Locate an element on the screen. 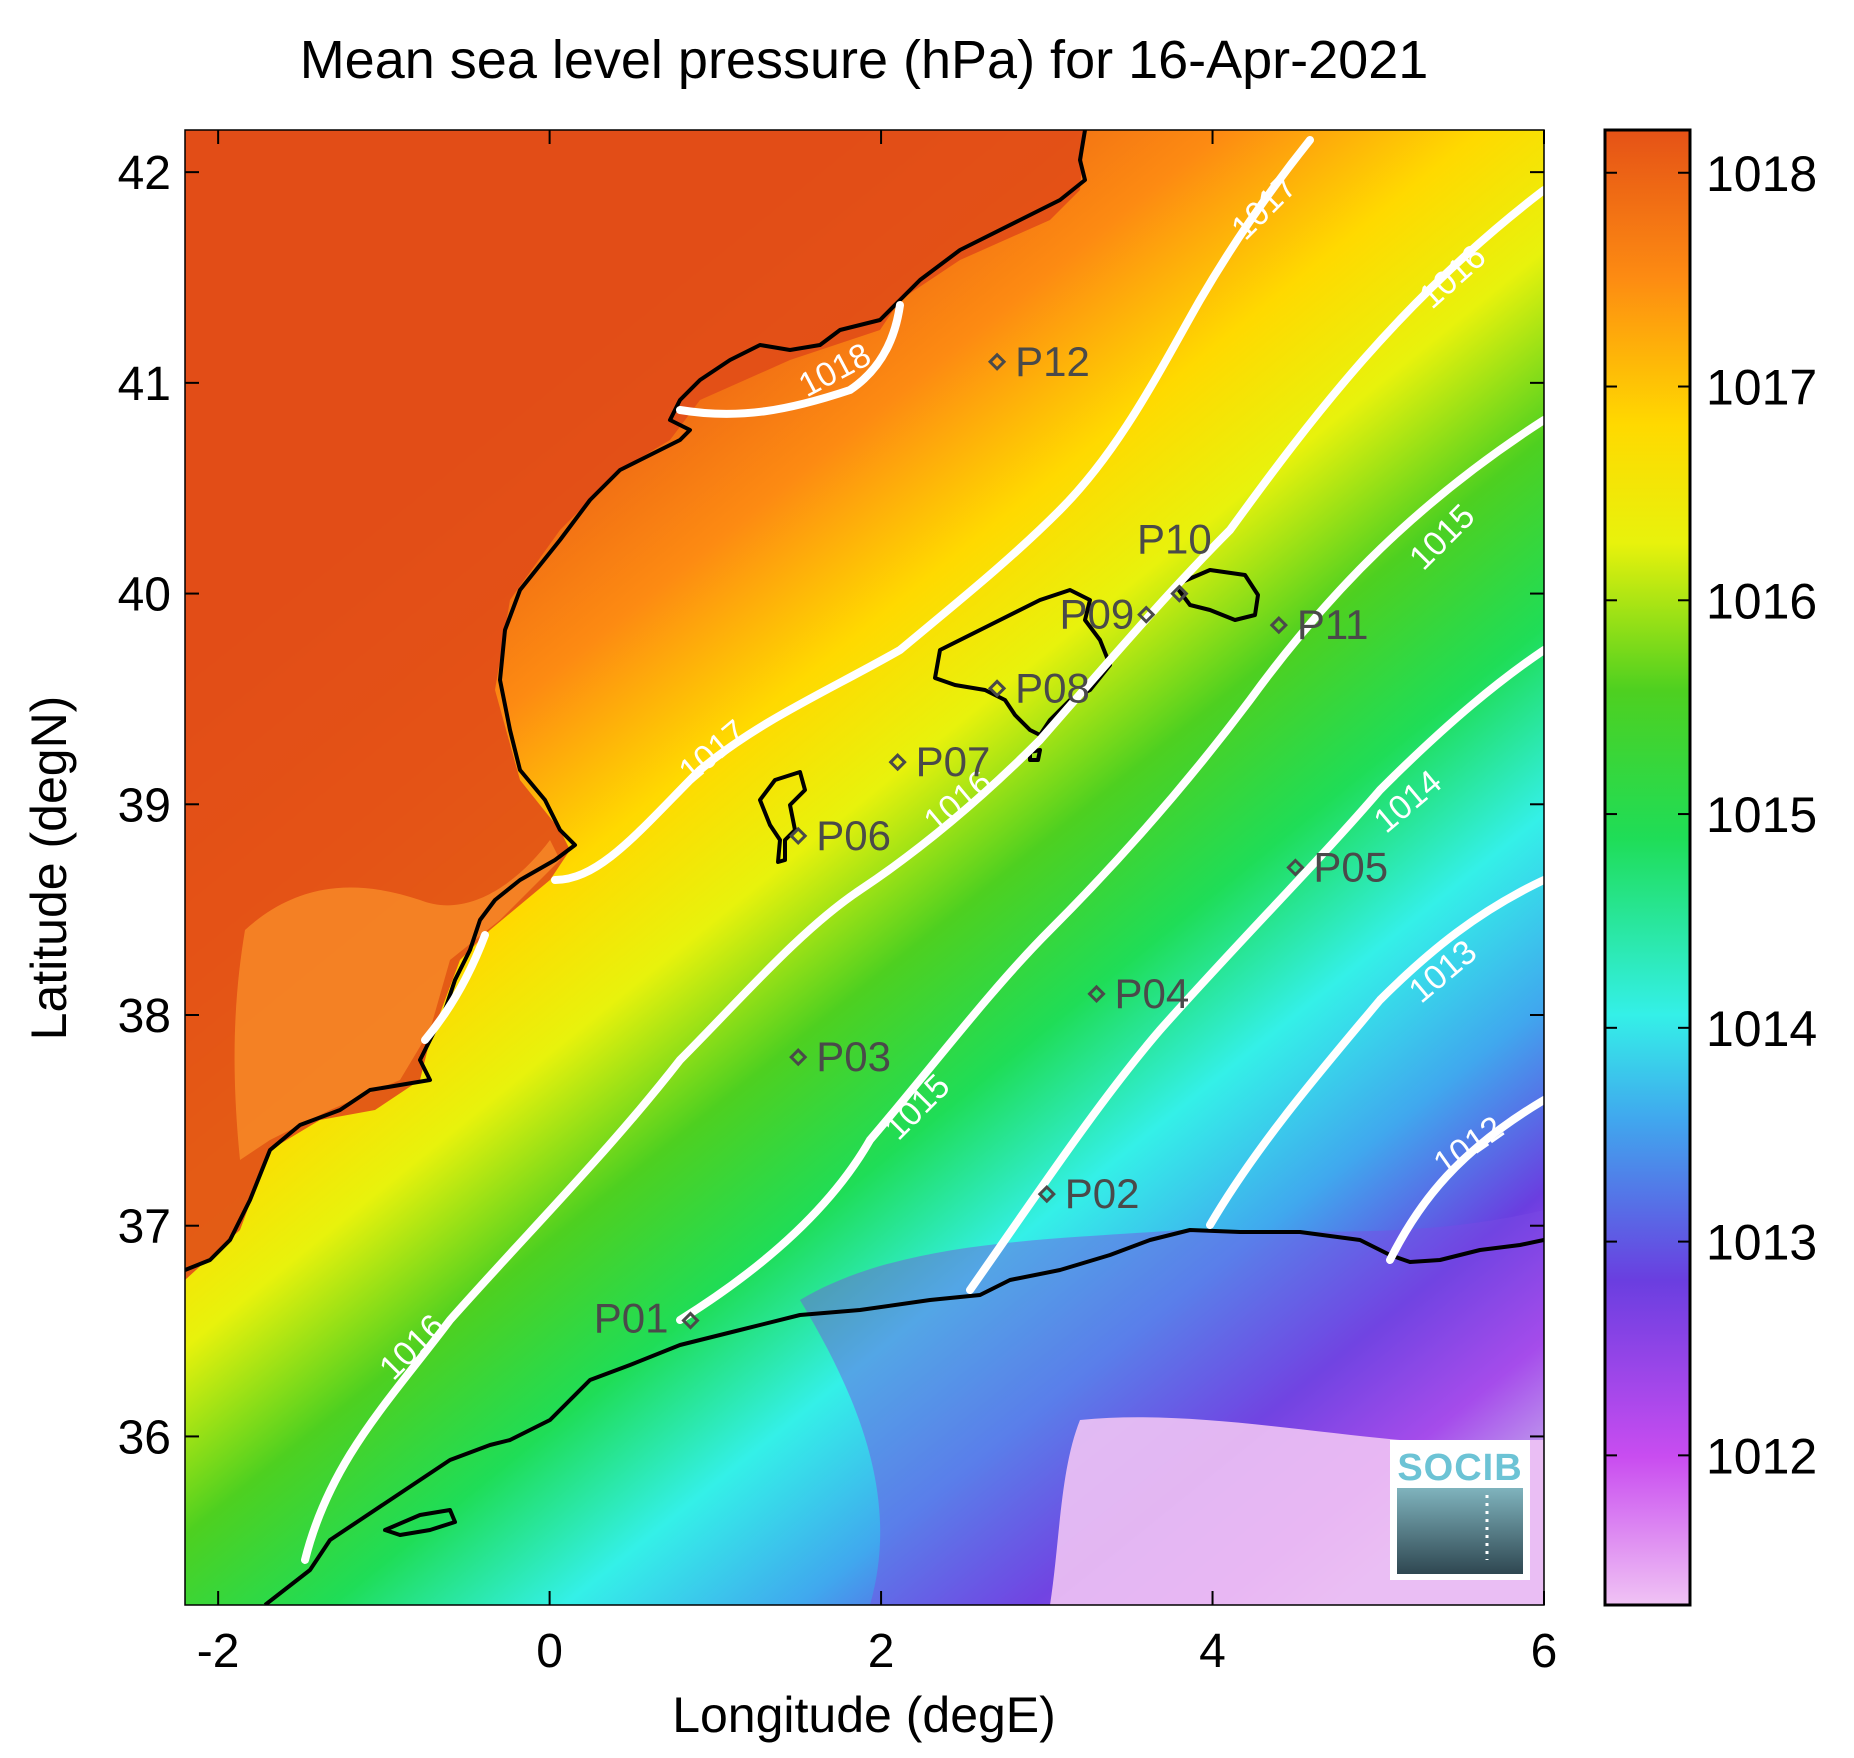  station-label: P11 is located at coordinates (1333, 624).